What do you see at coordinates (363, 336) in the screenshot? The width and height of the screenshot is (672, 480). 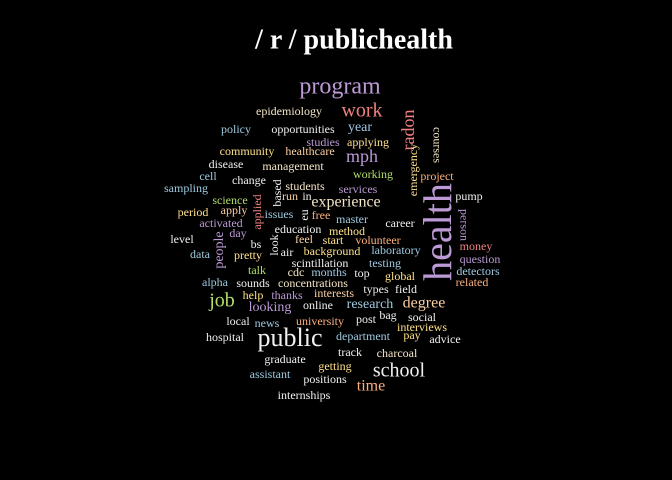 I see `word: department` at bounding box center [363, 336].